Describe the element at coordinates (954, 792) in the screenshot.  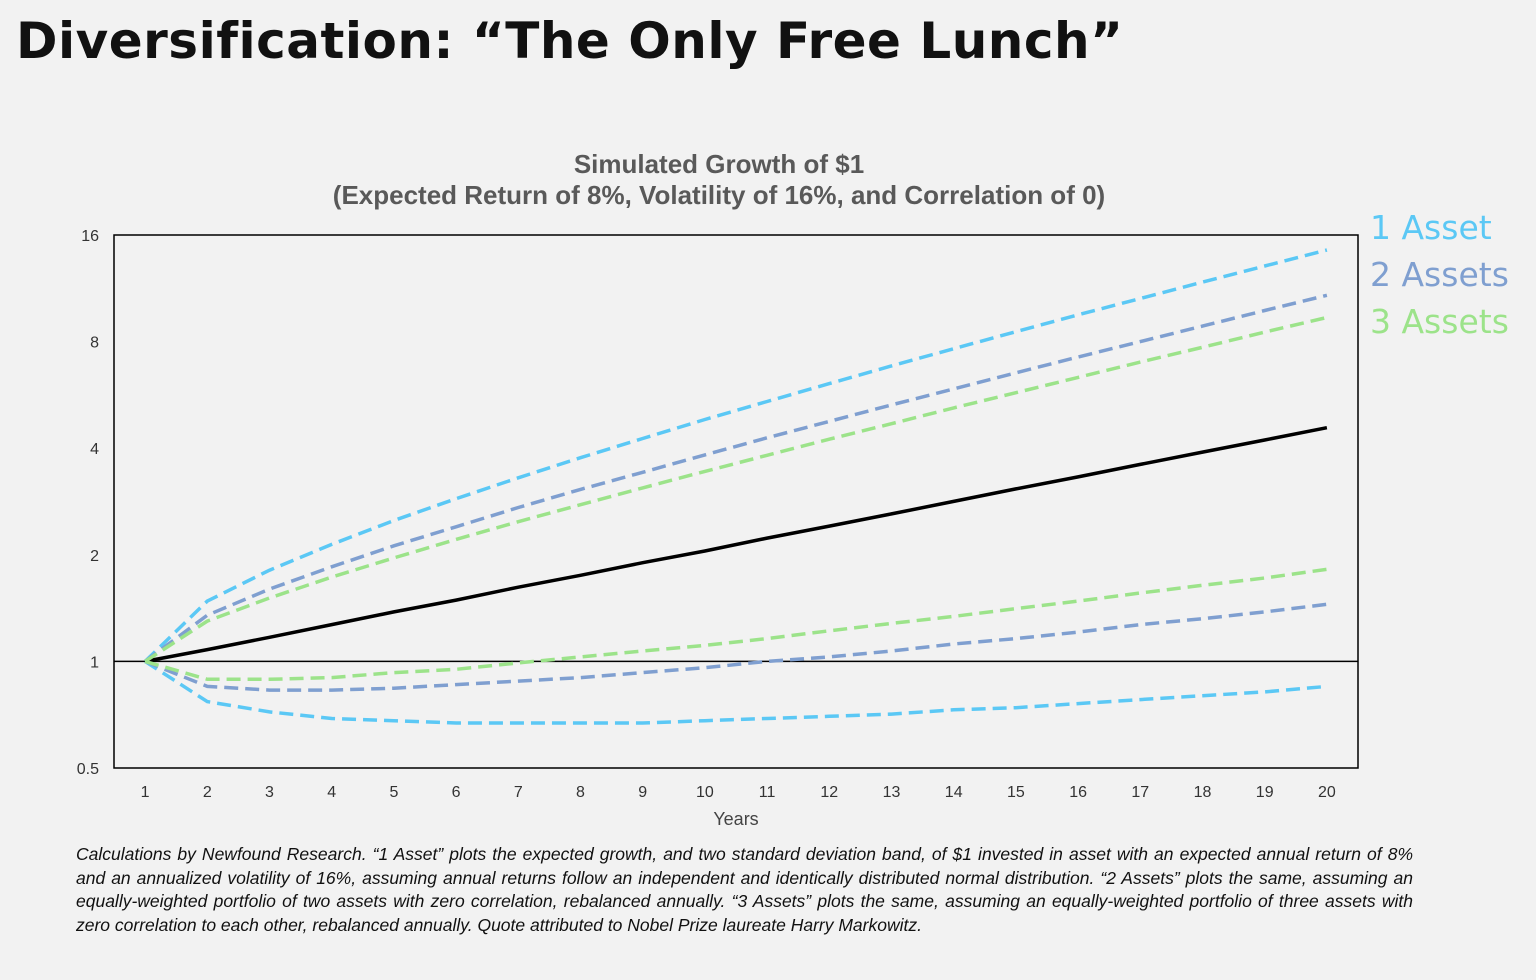
I see `x-tick-label: 14` at that location.